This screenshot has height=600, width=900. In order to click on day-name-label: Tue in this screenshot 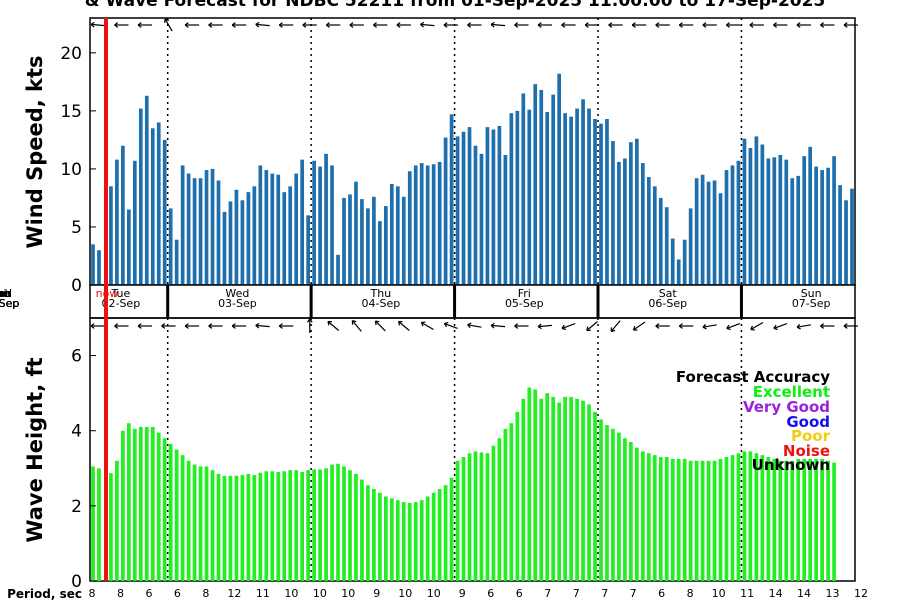, I will do `click(120, 293)`.